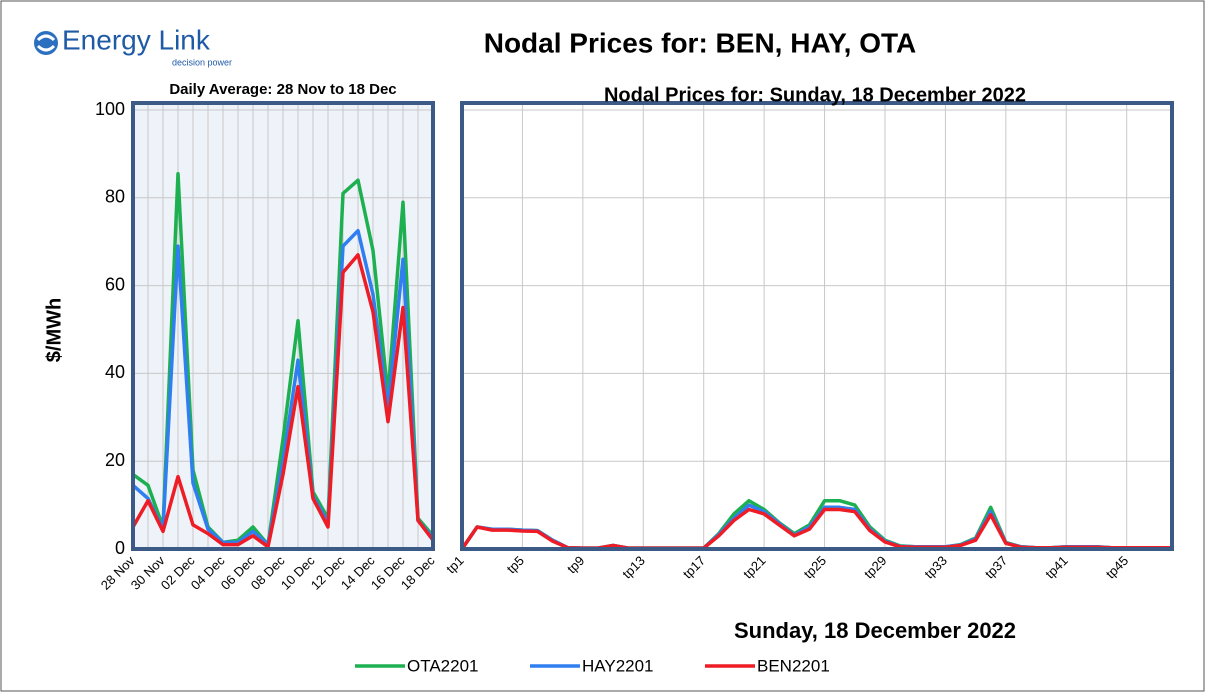 The width and height of the screenshot is (1206, 693). Describe the element at coordinates (120, 548) in the screenshot. I see `y-tick-label: 0` at that location.